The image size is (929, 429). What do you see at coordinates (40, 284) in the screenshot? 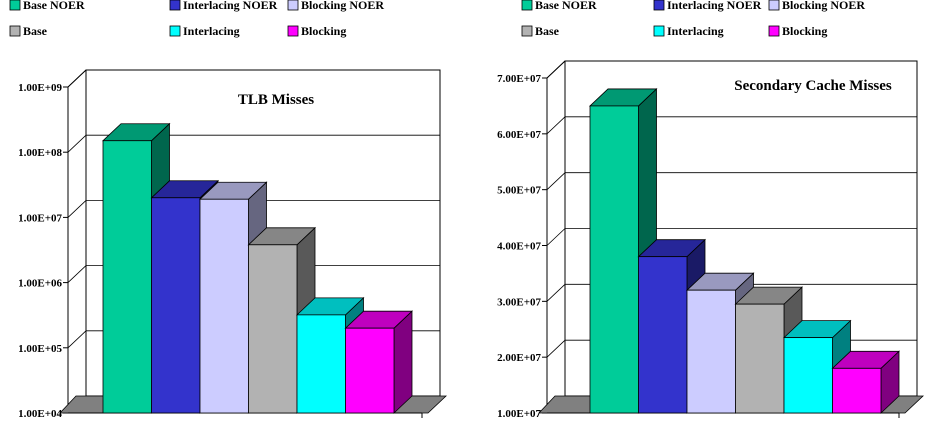
I see `y-tick-label: 1.00E+06` at bounding box center [40, 284].